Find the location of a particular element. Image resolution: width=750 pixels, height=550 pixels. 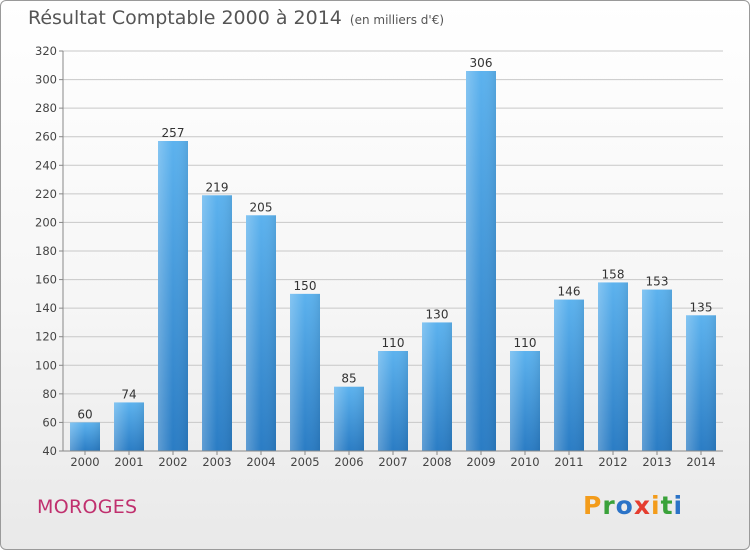

x-tick-label: 2011 is located at coordinates (568, 462).